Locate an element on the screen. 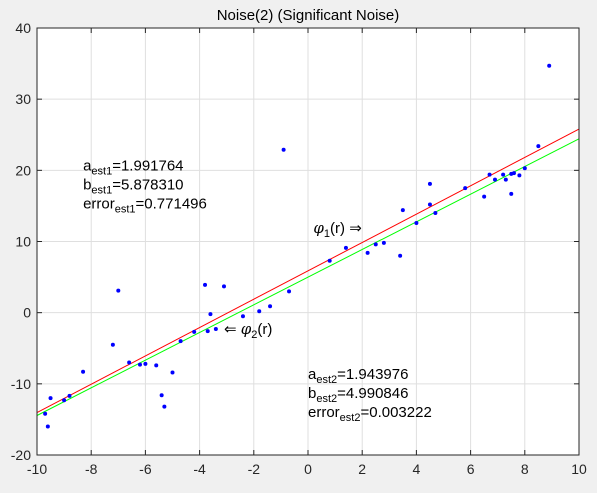 The height and width of the screenshot is (493, 597). x-tick-label: -2 is located at coordinates (254, 469).